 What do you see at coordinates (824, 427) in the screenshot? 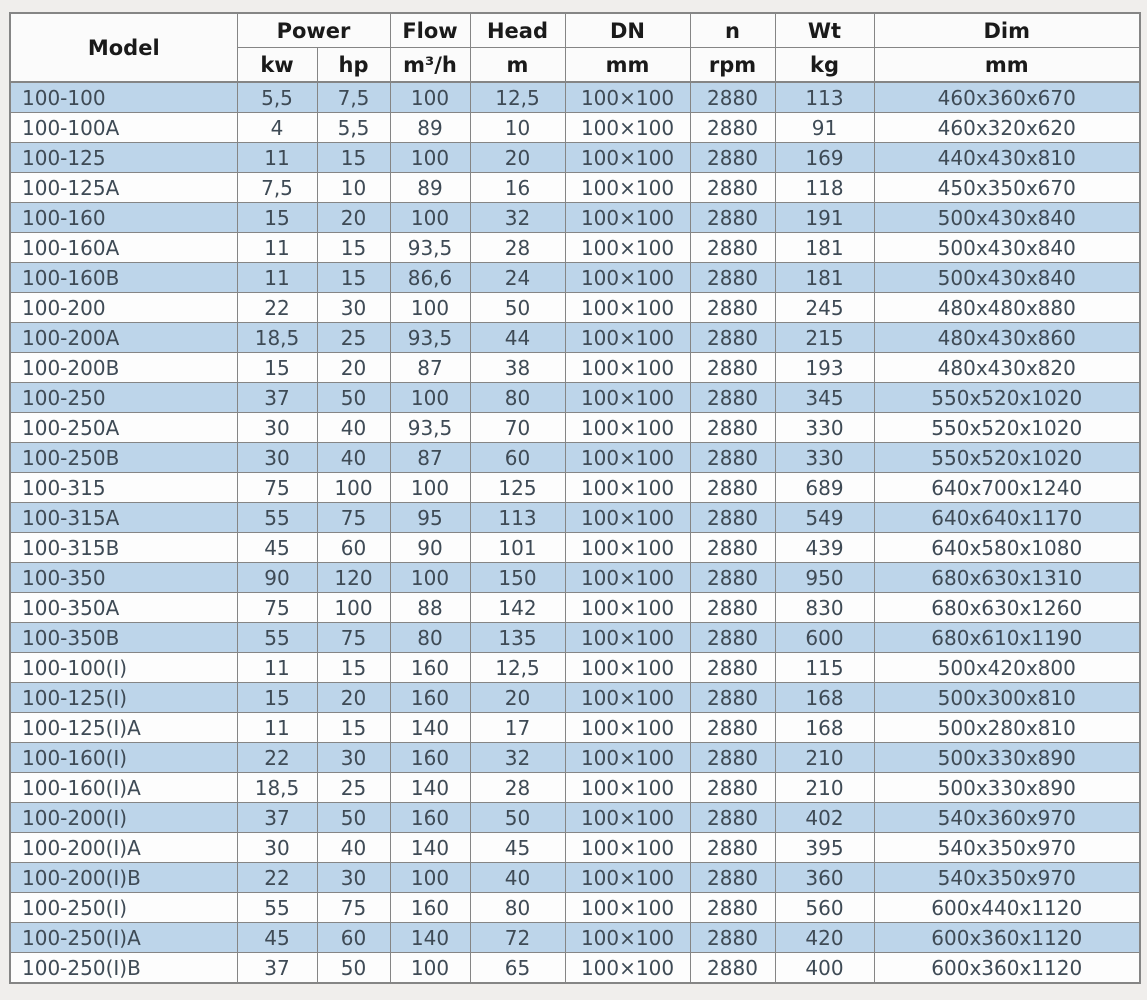
I see `value-cell: 330` at bounding box center [824, 427].